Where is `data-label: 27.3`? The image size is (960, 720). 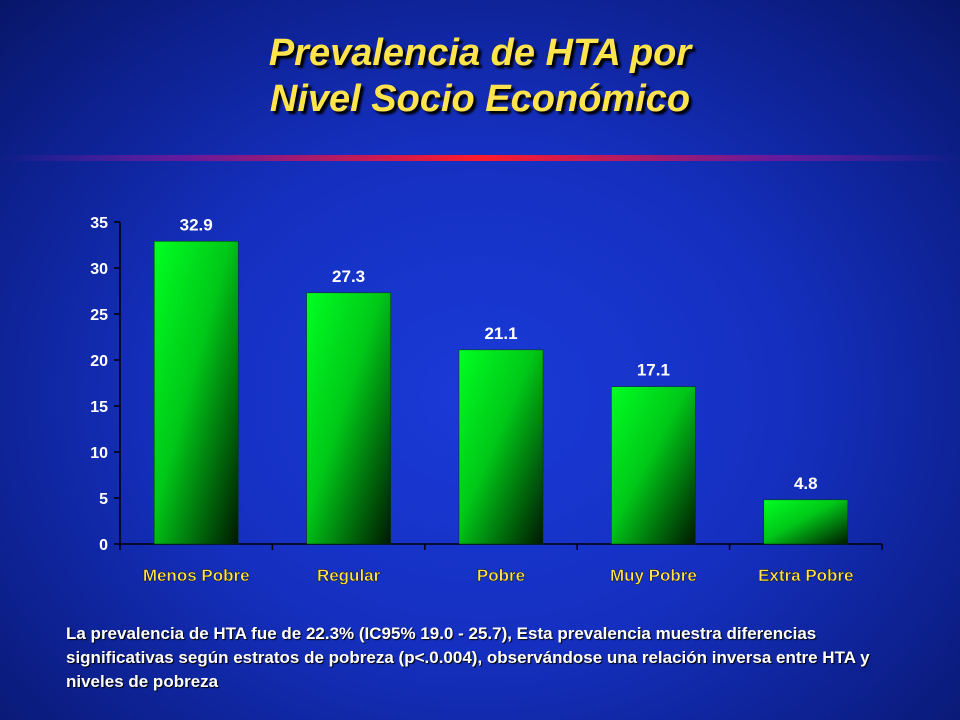
data-label: 27.3 is located at coordinates (348, 276).